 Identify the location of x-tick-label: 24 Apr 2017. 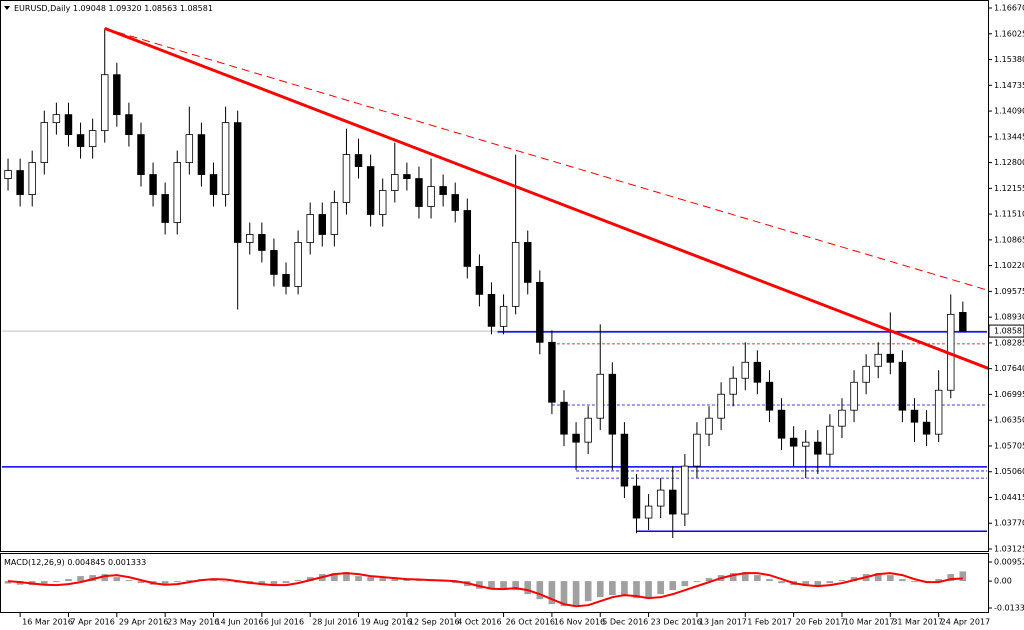
(965, 622).